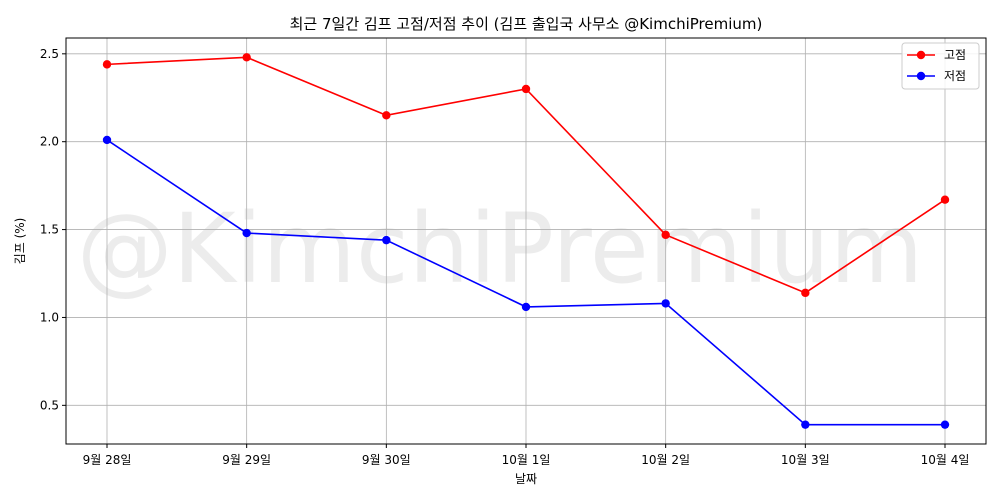 This screenshot has height=500, width=1000. What do you see at coordinates (20, 241) in the screenshot?
I see `y-axis-label: 김프 (%)` at bounding box center [20, 241].